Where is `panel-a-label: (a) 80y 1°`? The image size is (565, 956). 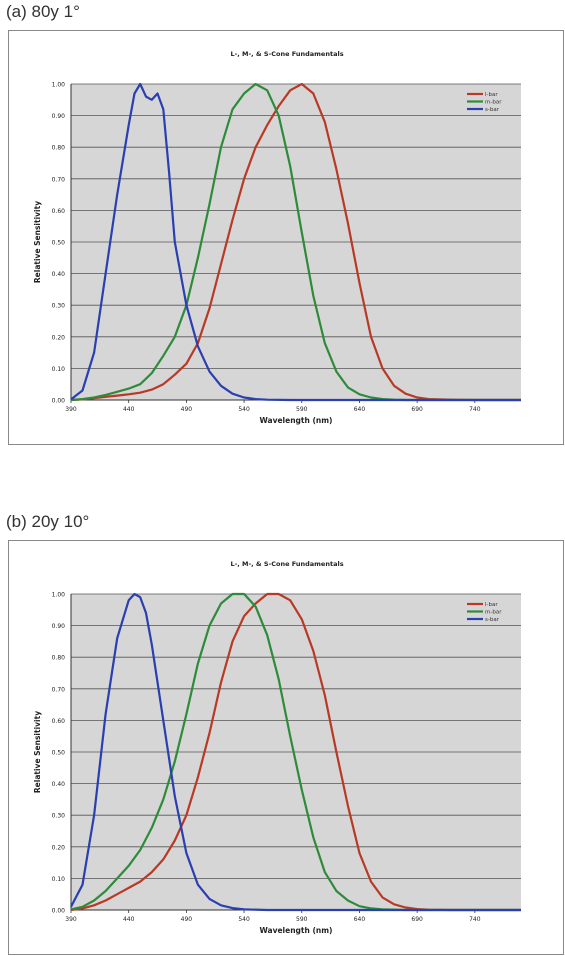 panel-a-label: (a) 80y 1° is located at coordinates (43, 11).